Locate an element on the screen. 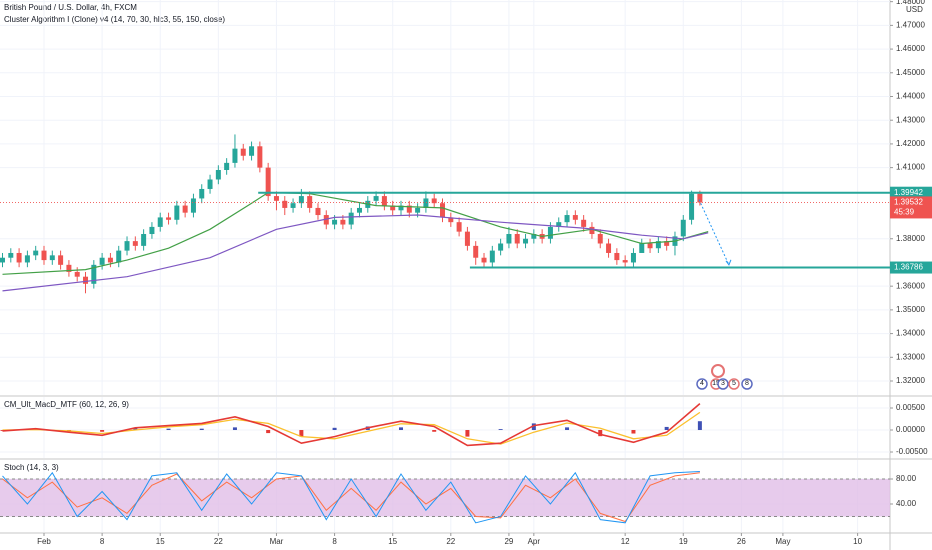 Image resolution: width=932 pixels, height=550 pixels. y-tick-label: 1.35000 is located at coordinates (910, 309).